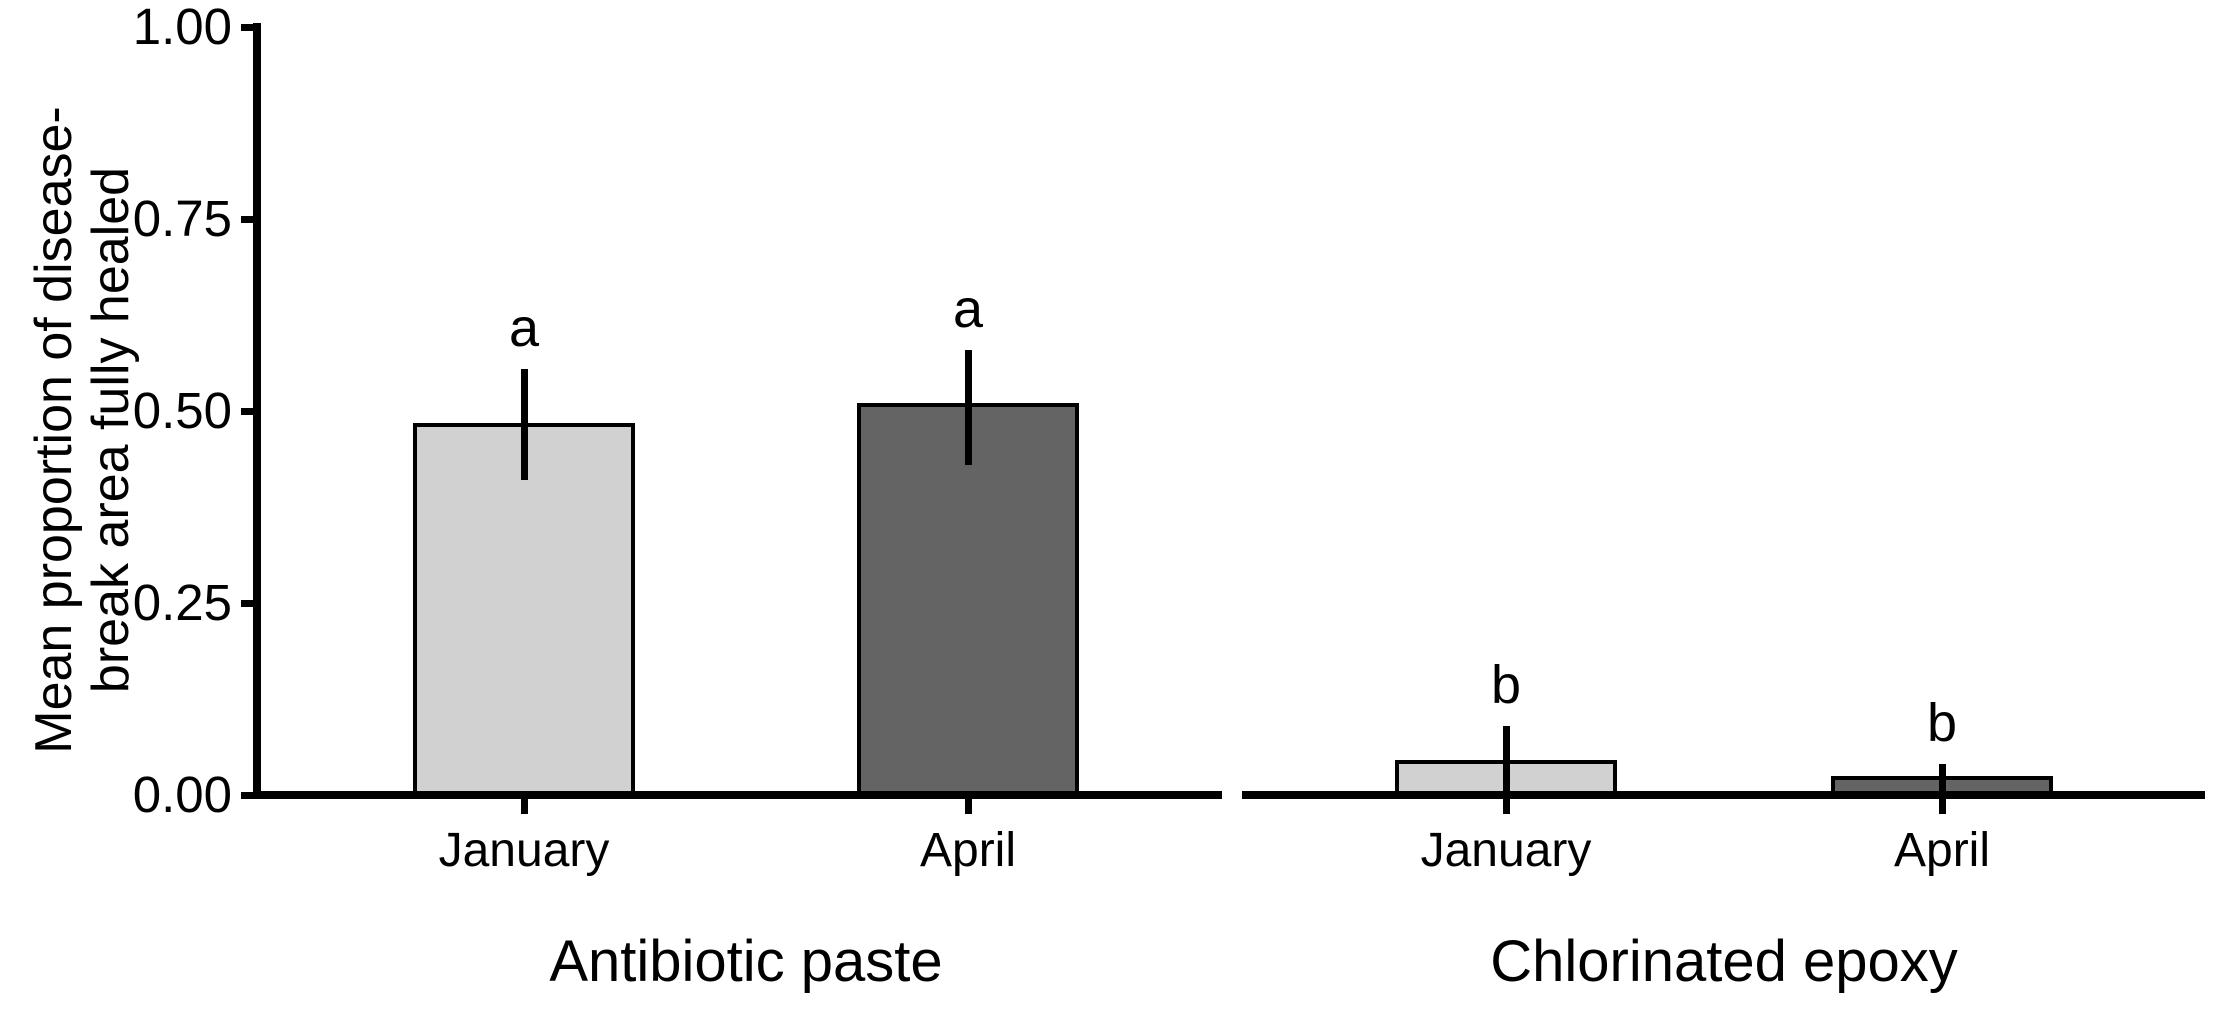  I want to click on y-tick-label: 0.00, so click(182, 794).